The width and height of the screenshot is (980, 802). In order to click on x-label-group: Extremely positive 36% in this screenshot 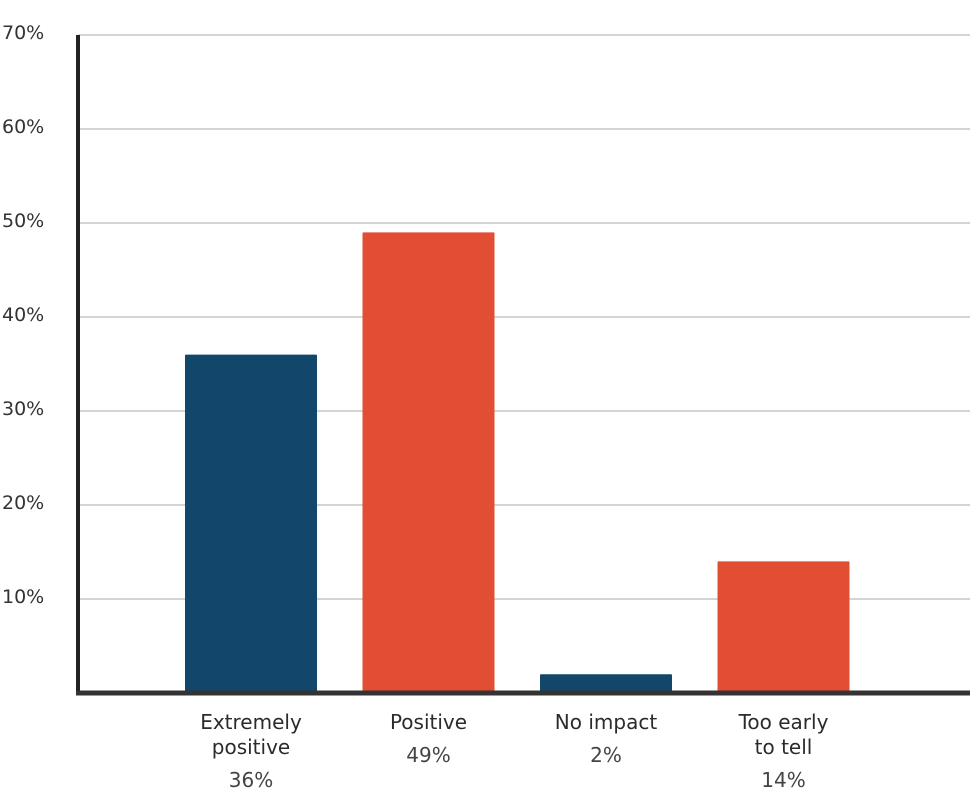, I will do `click(251, 751)`.